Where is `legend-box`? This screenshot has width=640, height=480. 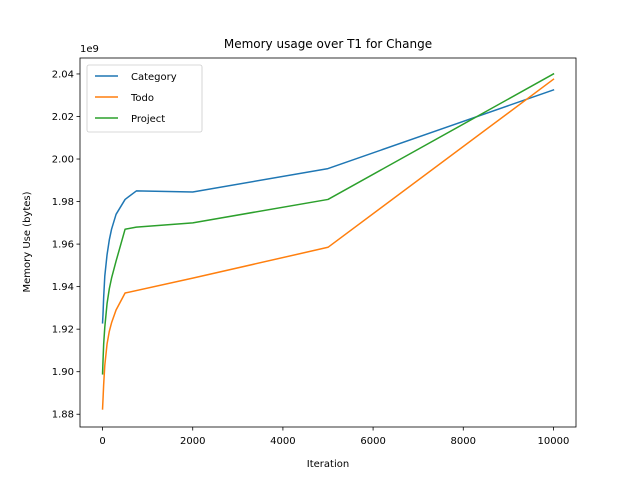
legend-box is located at coordinates (144, 98).